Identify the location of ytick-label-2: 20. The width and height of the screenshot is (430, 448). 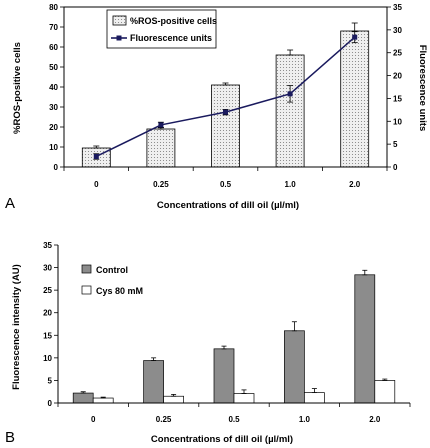
(53, 127).